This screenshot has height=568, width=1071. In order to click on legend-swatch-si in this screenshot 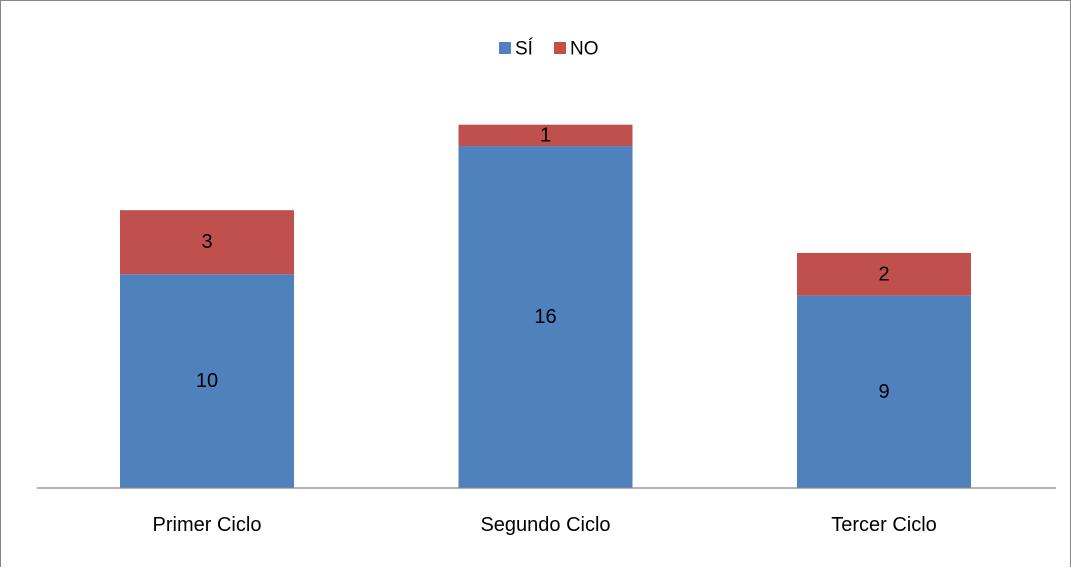, I will do `click(505, 48)`.